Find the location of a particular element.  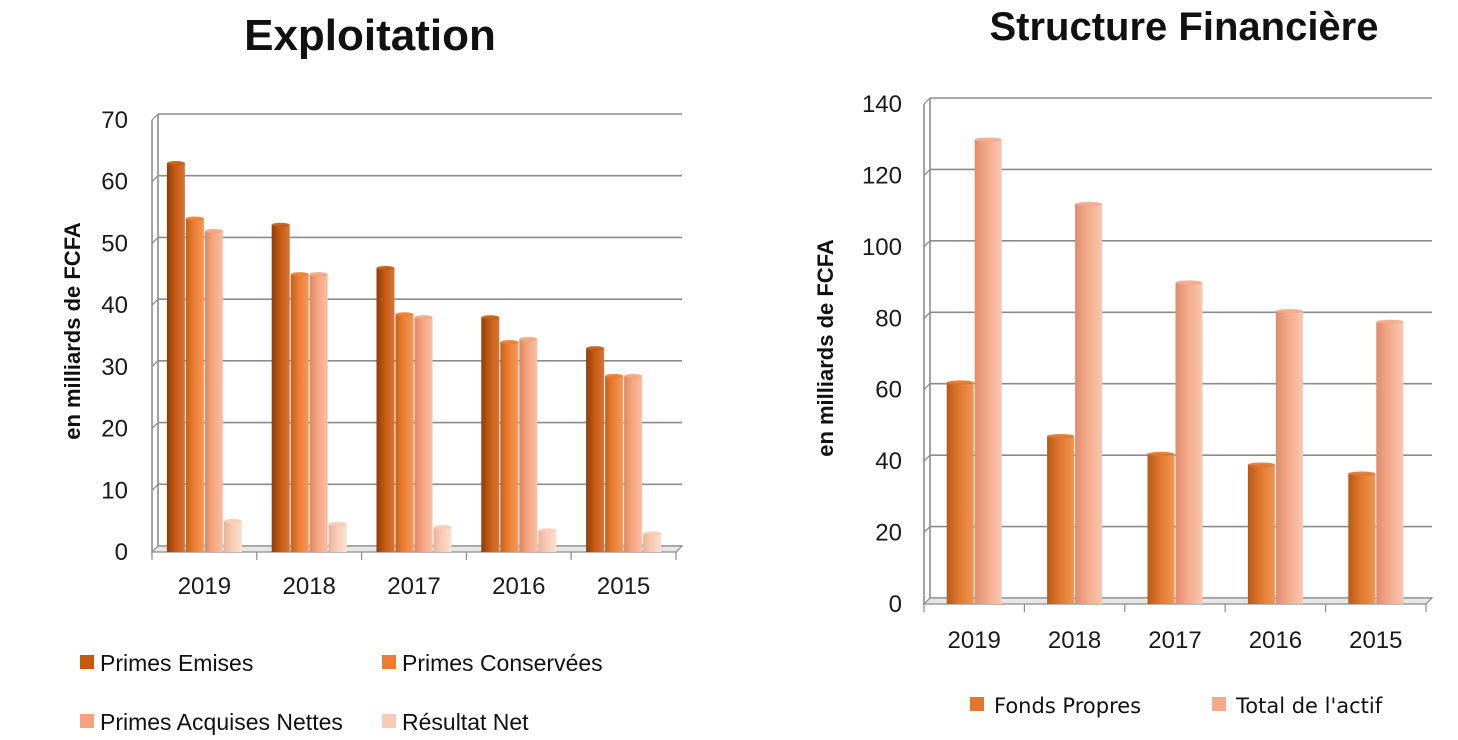

x-tick-label: 2018 is located at coordinates (1074, 640).